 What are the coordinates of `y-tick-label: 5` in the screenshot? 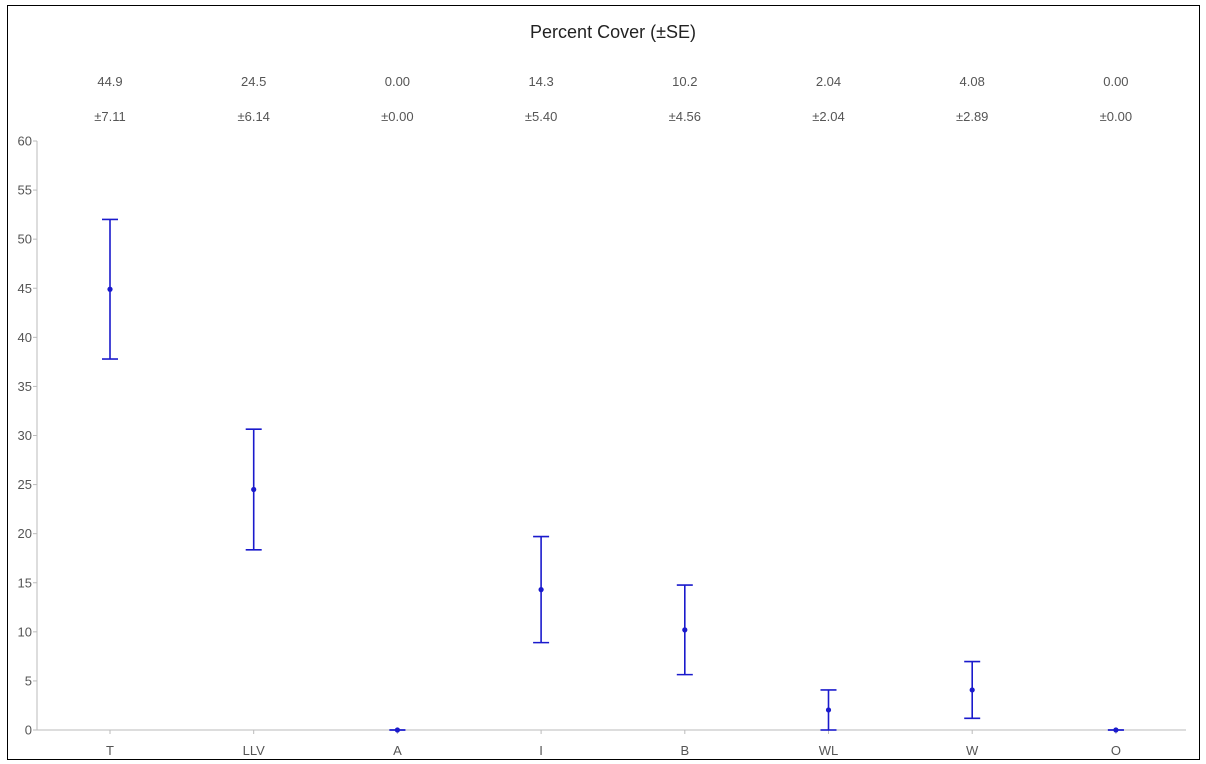 It's located at (28, 680).